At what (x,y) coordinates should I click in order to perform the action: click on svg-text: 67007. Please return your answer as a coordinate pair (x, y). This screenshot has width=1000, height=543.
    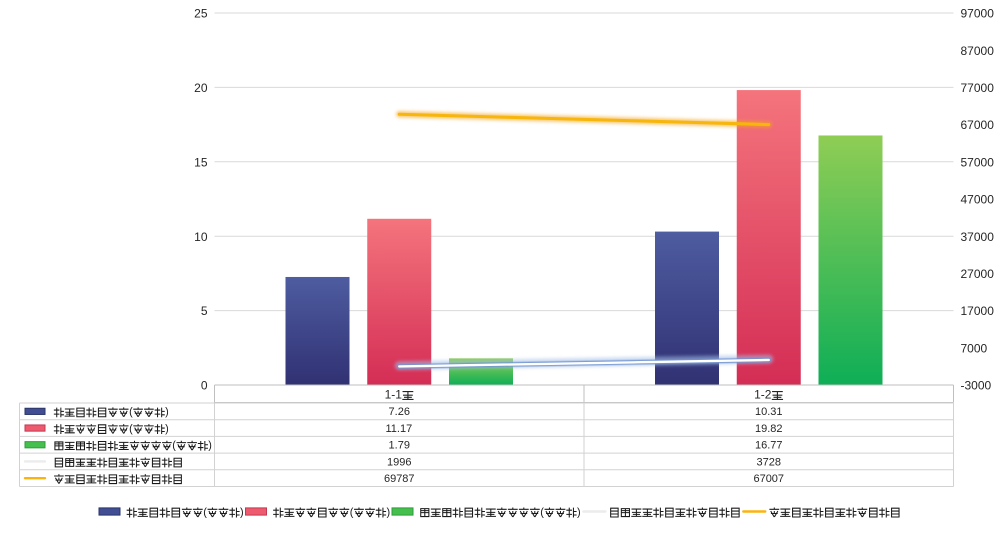
    Looking at the image, I should click on (768, 479).